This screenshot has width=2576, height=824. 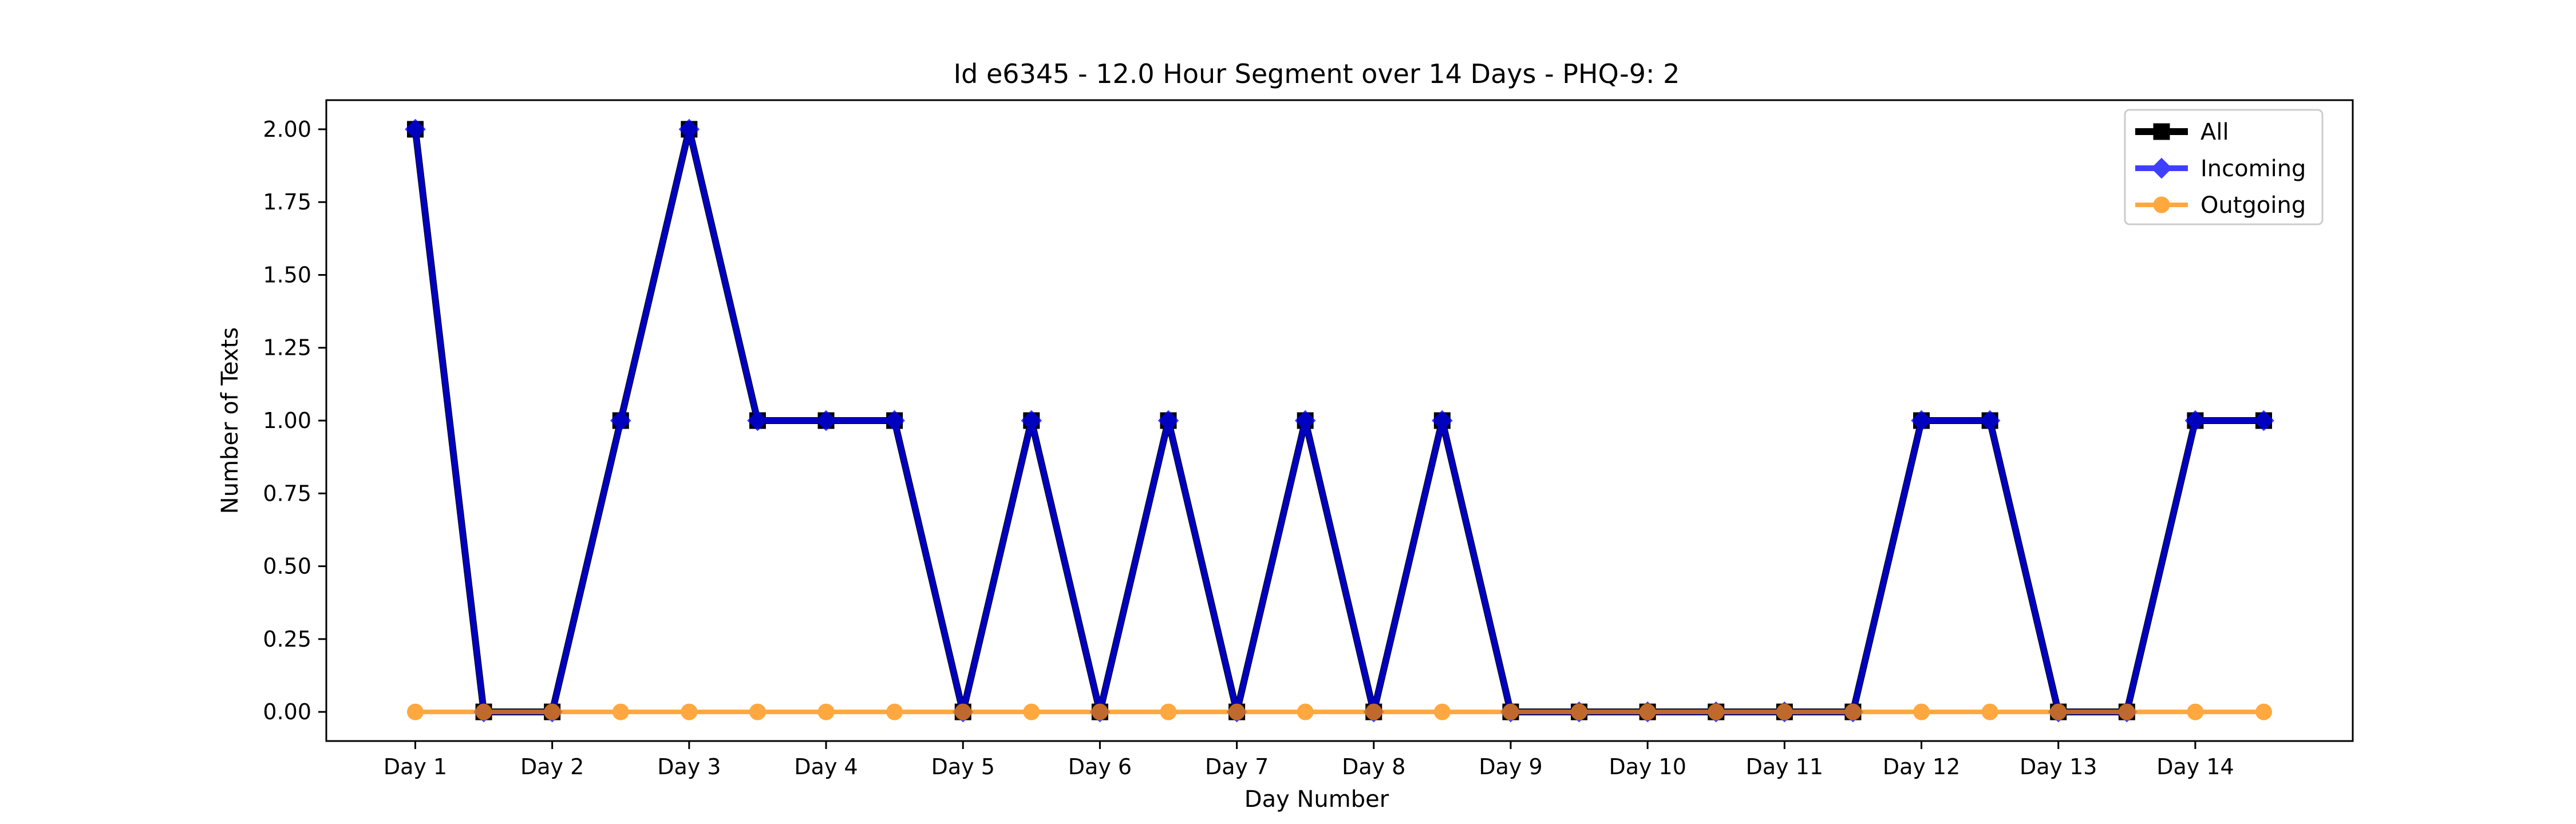 What do you see at coordinates (2058, 766) in the screenshot?
I see `x-tick-label: Day 13` at bounding box center [2058, 766].